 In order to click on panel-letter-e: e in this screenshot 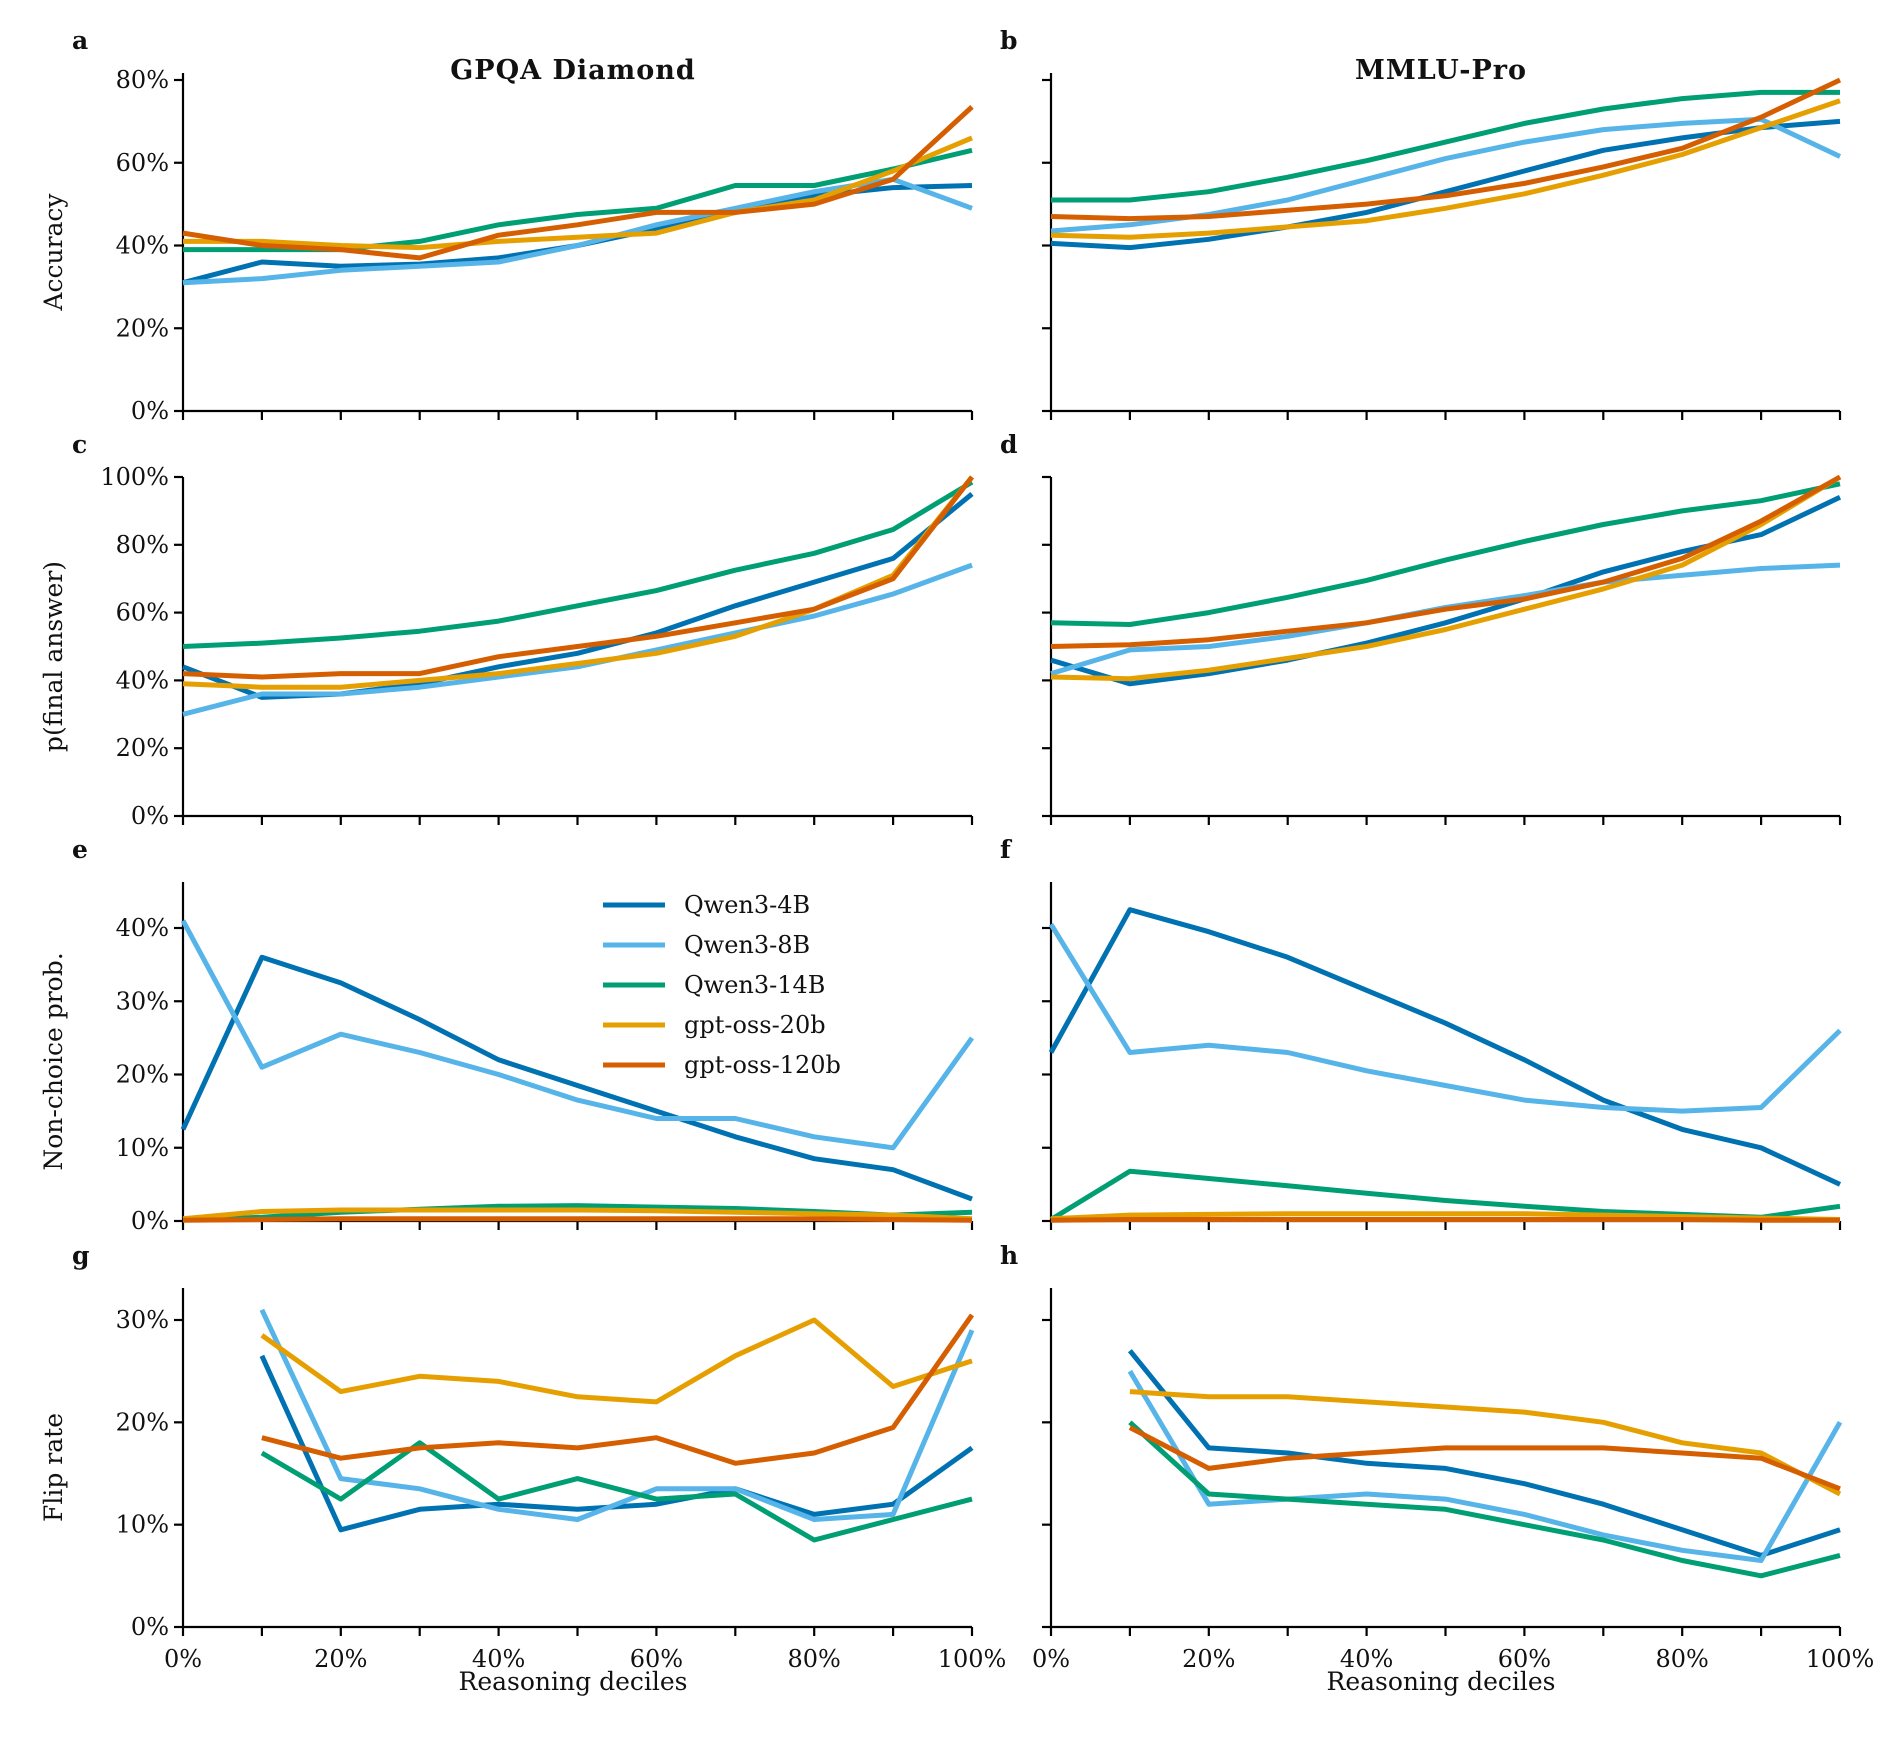, I will do `click(80, 849)`.